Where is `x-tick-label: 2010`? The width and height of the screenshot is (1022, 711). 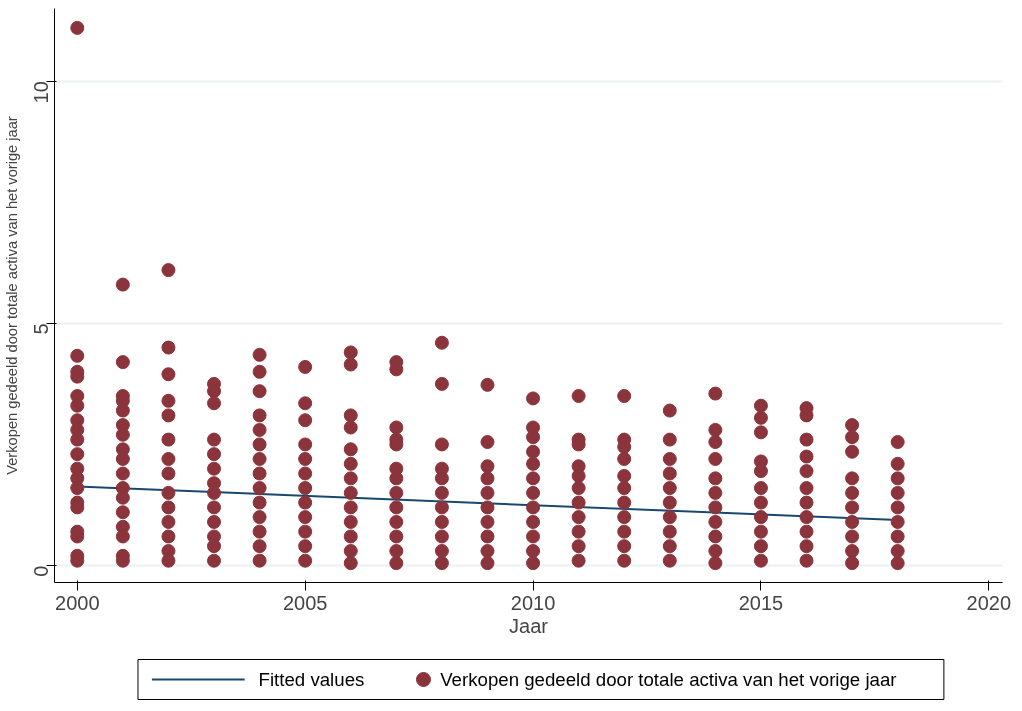
x-tick-label: 2010 is located at coordinates (533, 602).